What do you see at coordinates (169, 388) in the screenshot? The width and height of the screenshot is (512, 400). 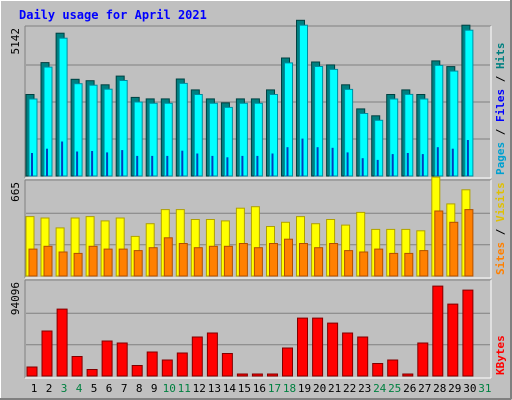 I see `x-tick-label: 10` at bounding box center [169, 388].